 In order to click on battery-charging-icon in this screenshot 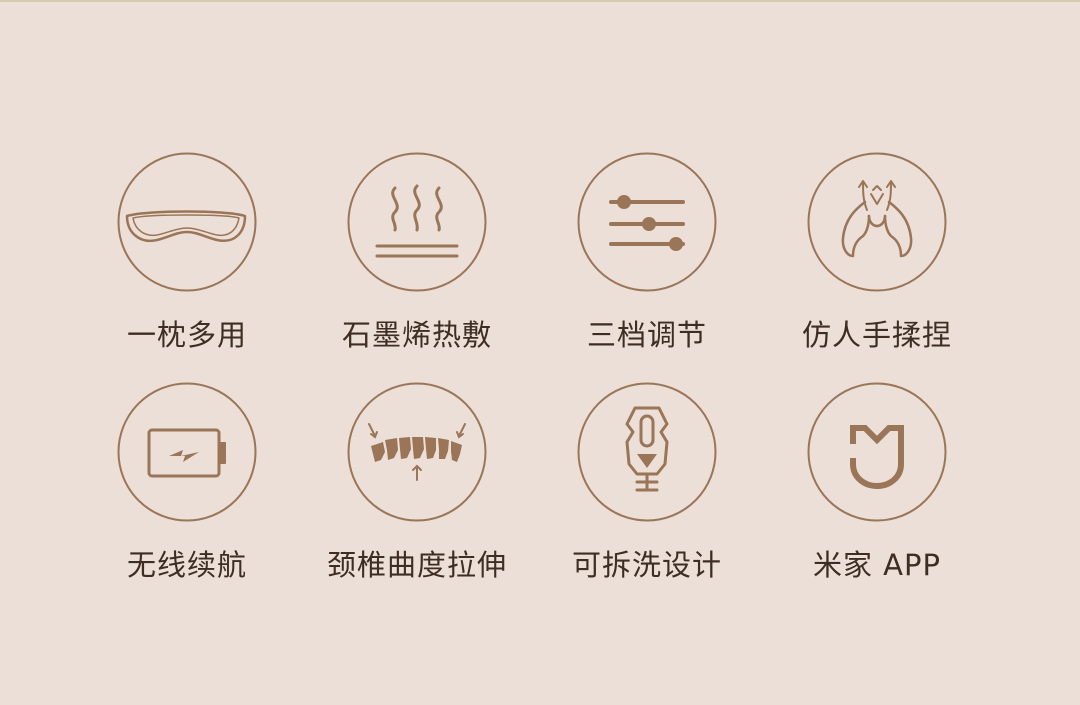, I will do `click(187, 452)`.